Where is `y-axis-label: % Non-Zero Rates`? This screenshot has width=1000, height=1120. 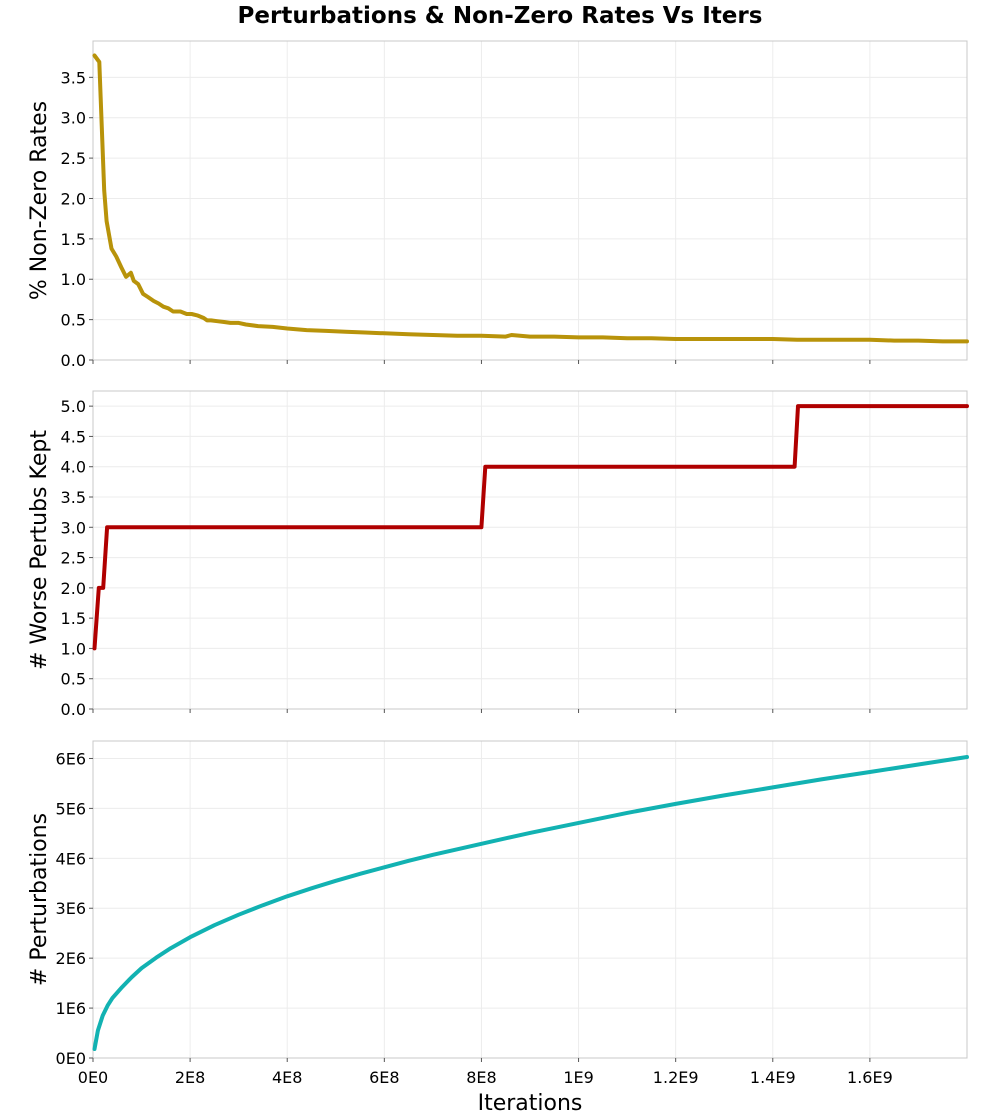
y-axis-label: % Non-Zero Rates is located at coordinates (39, 200).